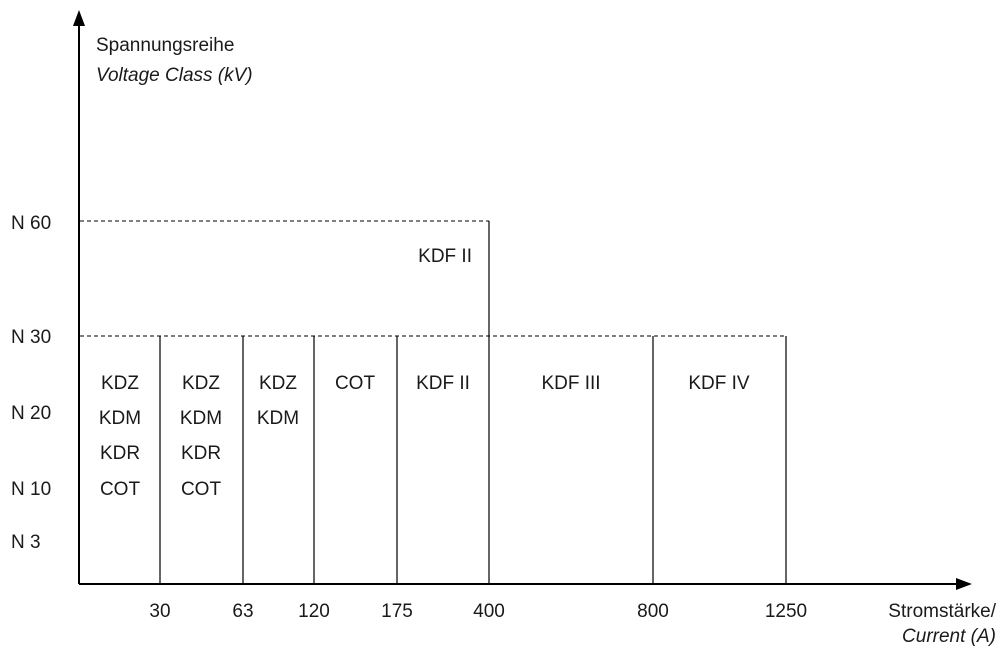 This screenshot has height=649, width=1008. What do you see at coordinates (31, 337) in the screenshot?
I see `y-tick-n30: N 30` at bounding box center [31, 337].